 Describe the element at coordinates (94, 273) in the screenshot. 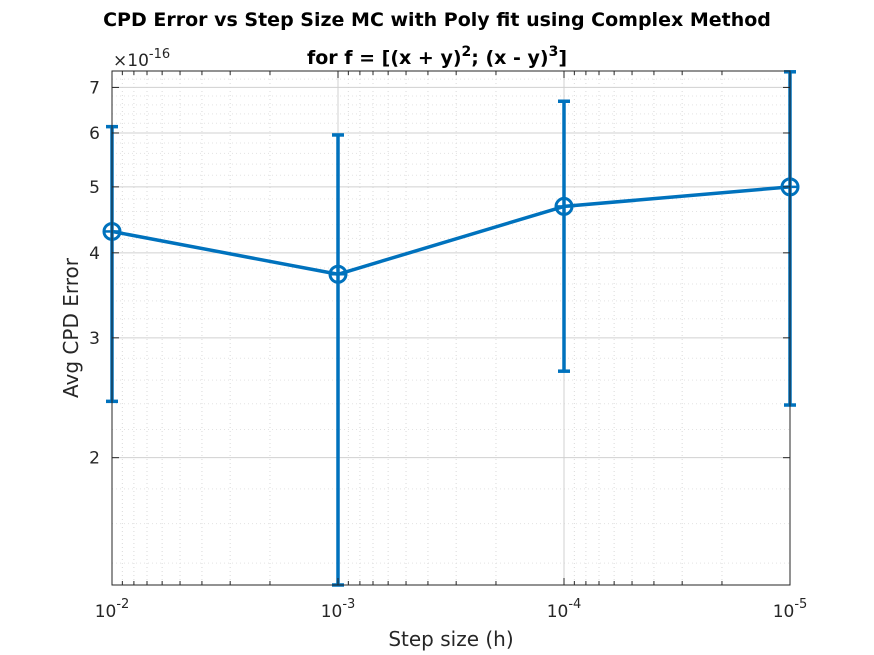

I see `y-tick-labels: 2 3 4 5 6 7` at that location.